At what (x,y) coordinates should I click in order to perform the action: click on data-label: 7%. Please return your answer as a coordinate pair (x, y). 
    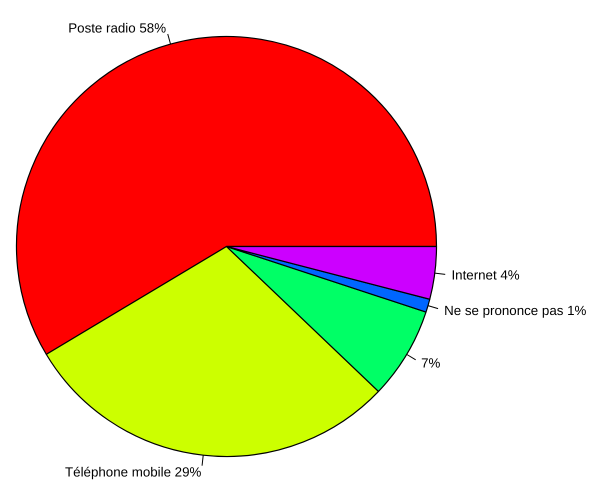
    Looking at the image, I should click on (431, 363).